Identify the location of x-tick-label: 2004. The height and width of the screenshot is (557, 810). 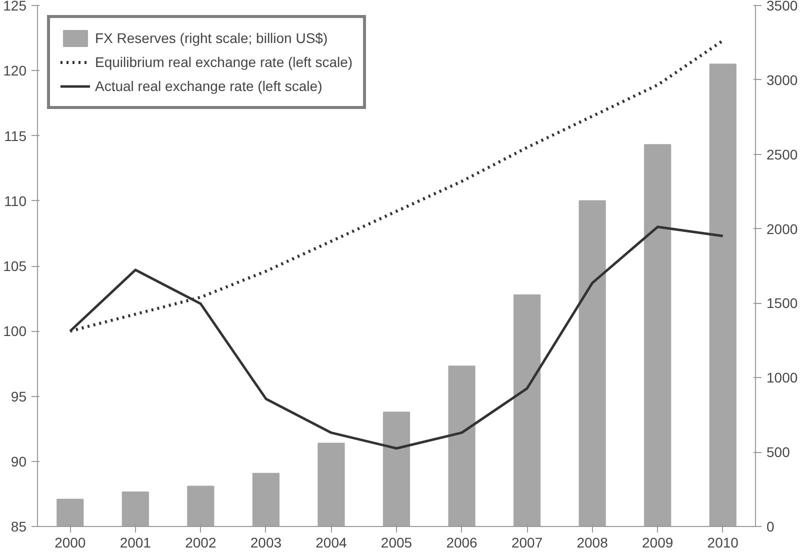
(332, 542).